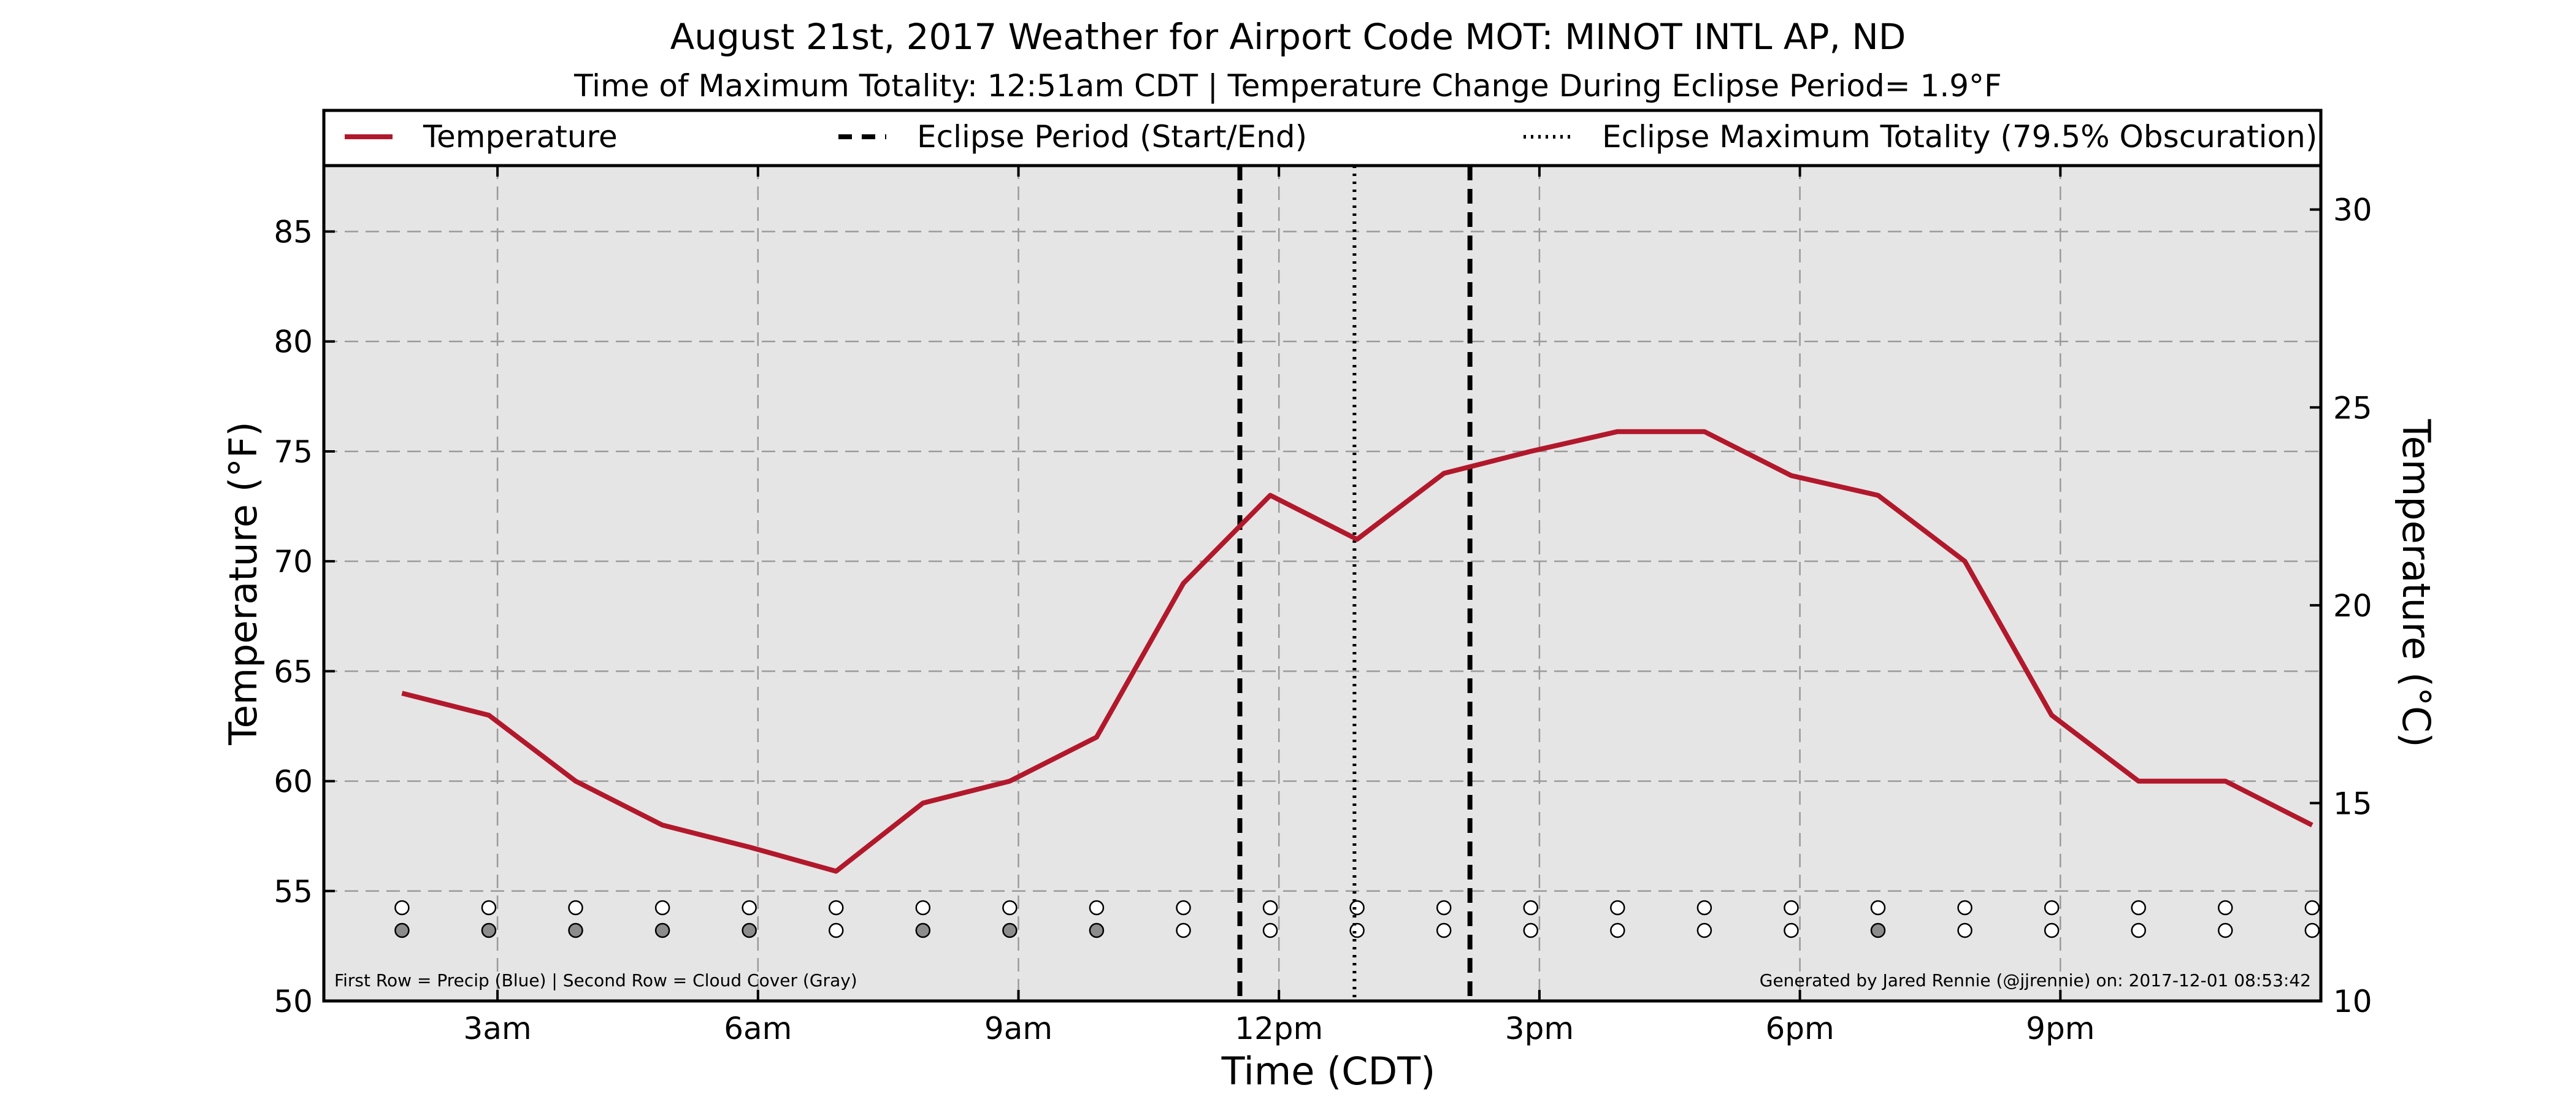  I want to click on y-axis-label-left: Temperature (°F), so click(243, 583).